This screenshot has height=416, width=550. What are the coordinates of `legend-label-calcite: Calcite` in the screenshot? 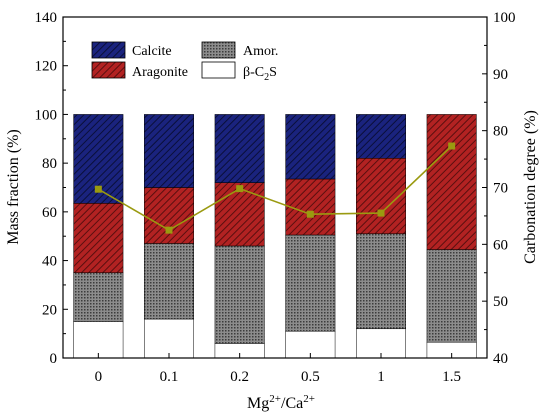 It's located at (152, 51).